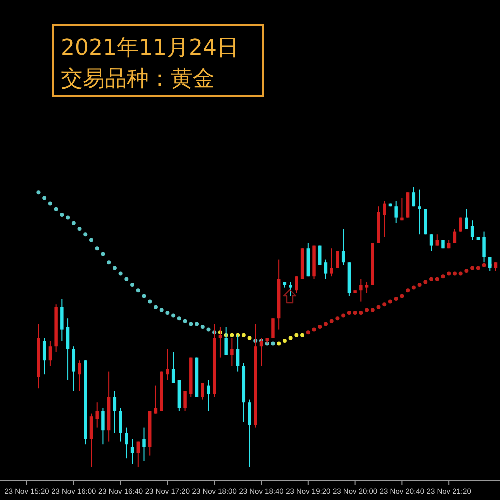 The height and width of the screenshot is (500, 500). I want to click on chart-subtitle: 交易品种：黄金, so click(138, 79).